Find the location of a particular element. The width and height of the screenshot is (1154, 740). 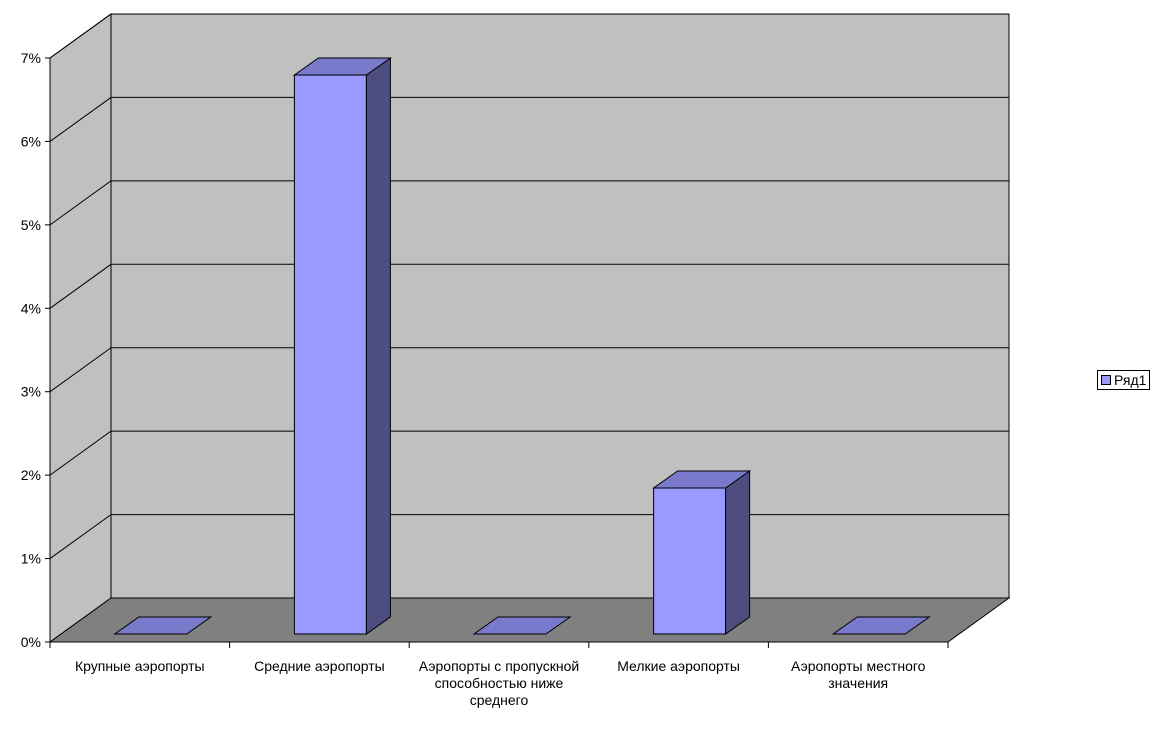

legend: Ряд1 is located at coordinates (1124, 380).